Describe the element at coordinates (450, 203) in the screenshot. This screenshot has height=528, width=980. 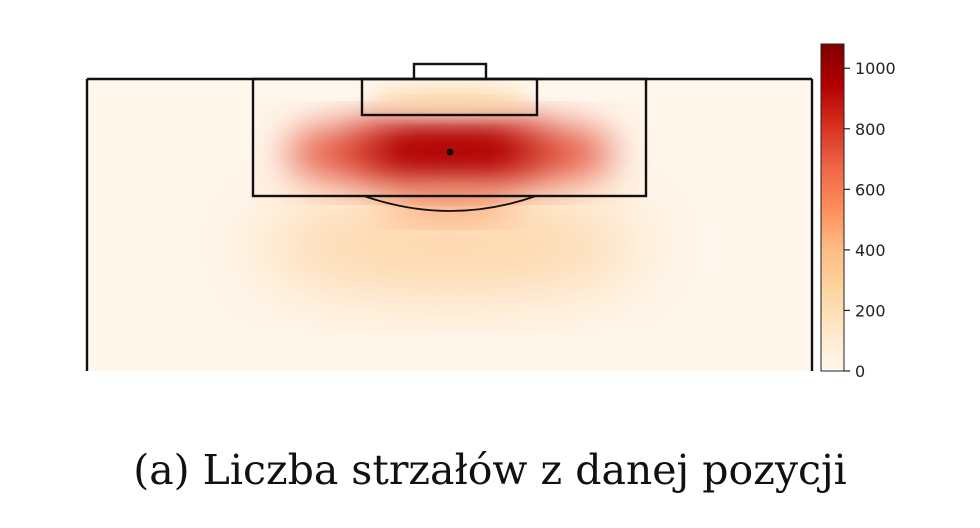
I see `penalty-arc` at that location.